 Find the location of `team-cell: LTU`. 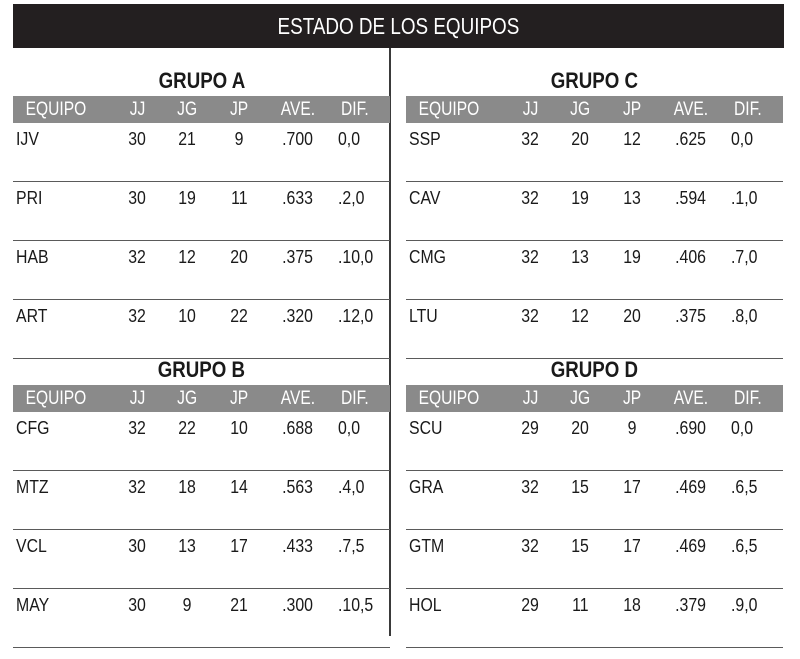

team-cell: LTU is located at coordinates (423, 316).